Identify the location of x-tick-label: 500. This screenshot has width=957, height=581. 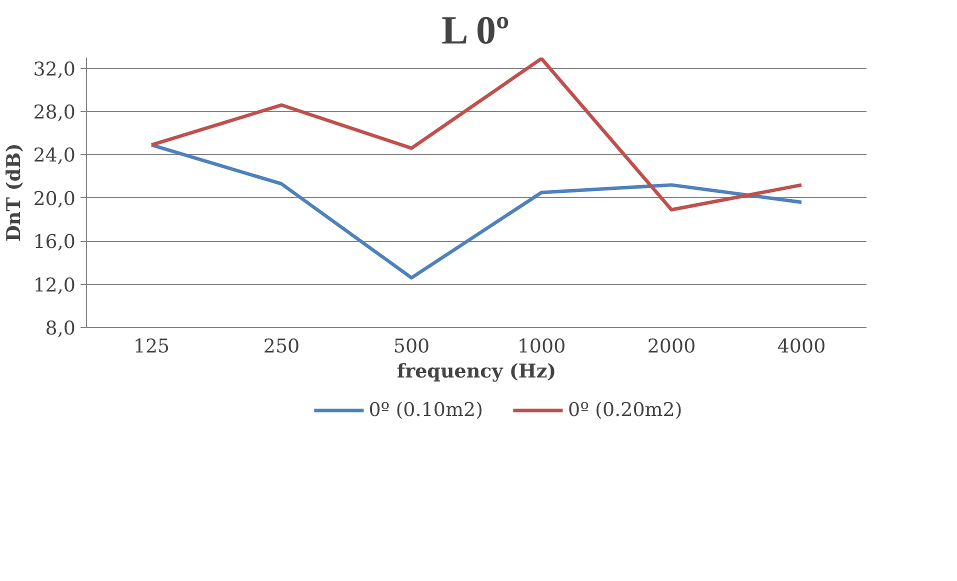
(411, 347).